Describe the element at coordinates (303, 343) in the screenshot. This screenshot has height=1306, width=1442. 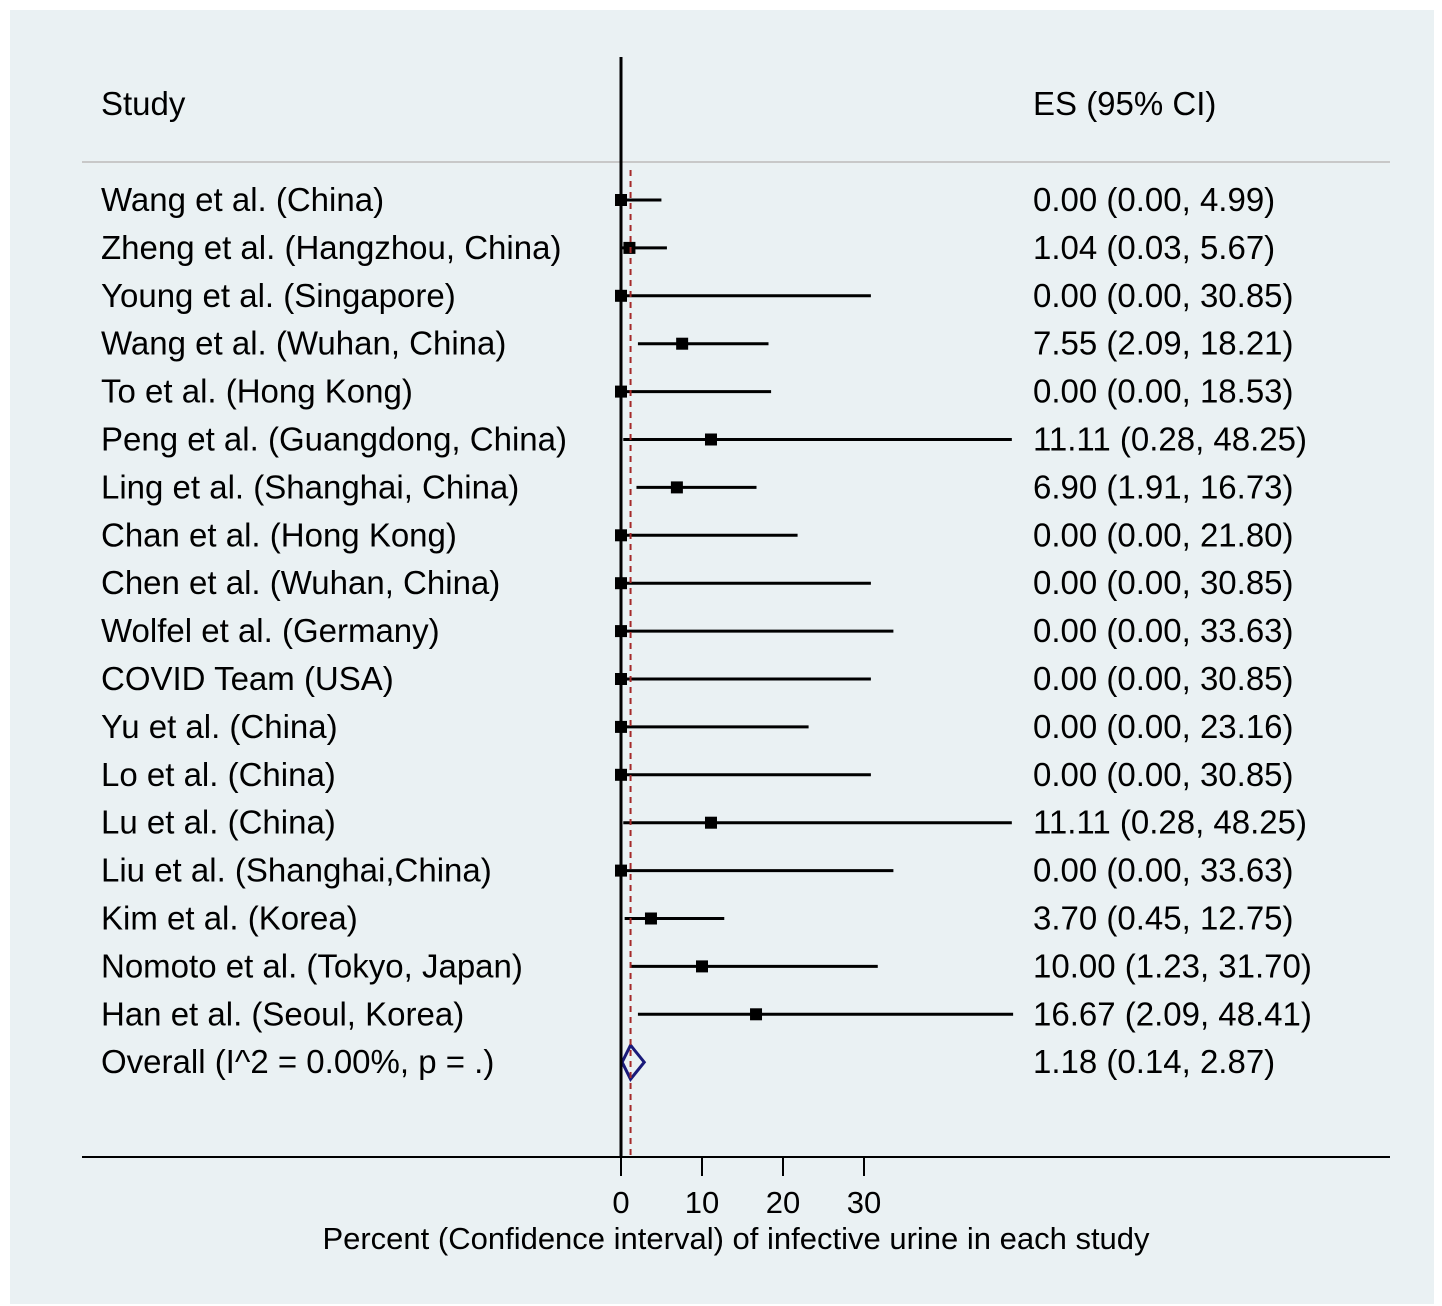
I see `study-label: Wang et al. (Wuhan, China)` at that location.